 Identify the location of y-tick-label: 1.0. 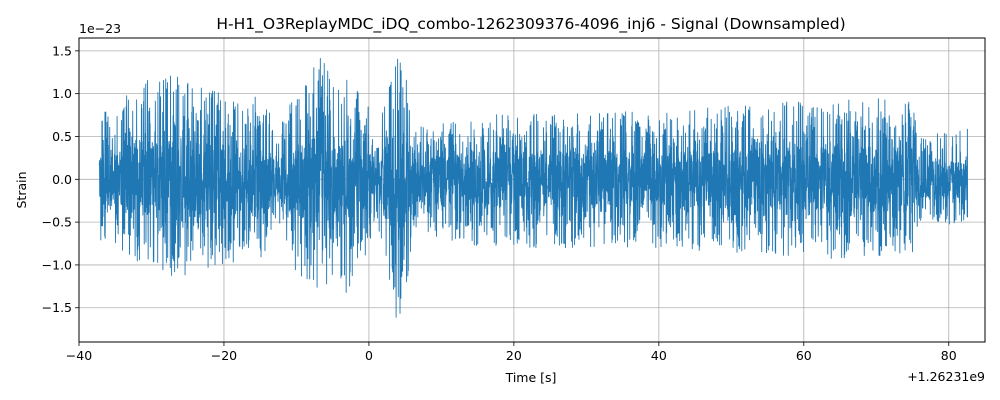
(62, 93).